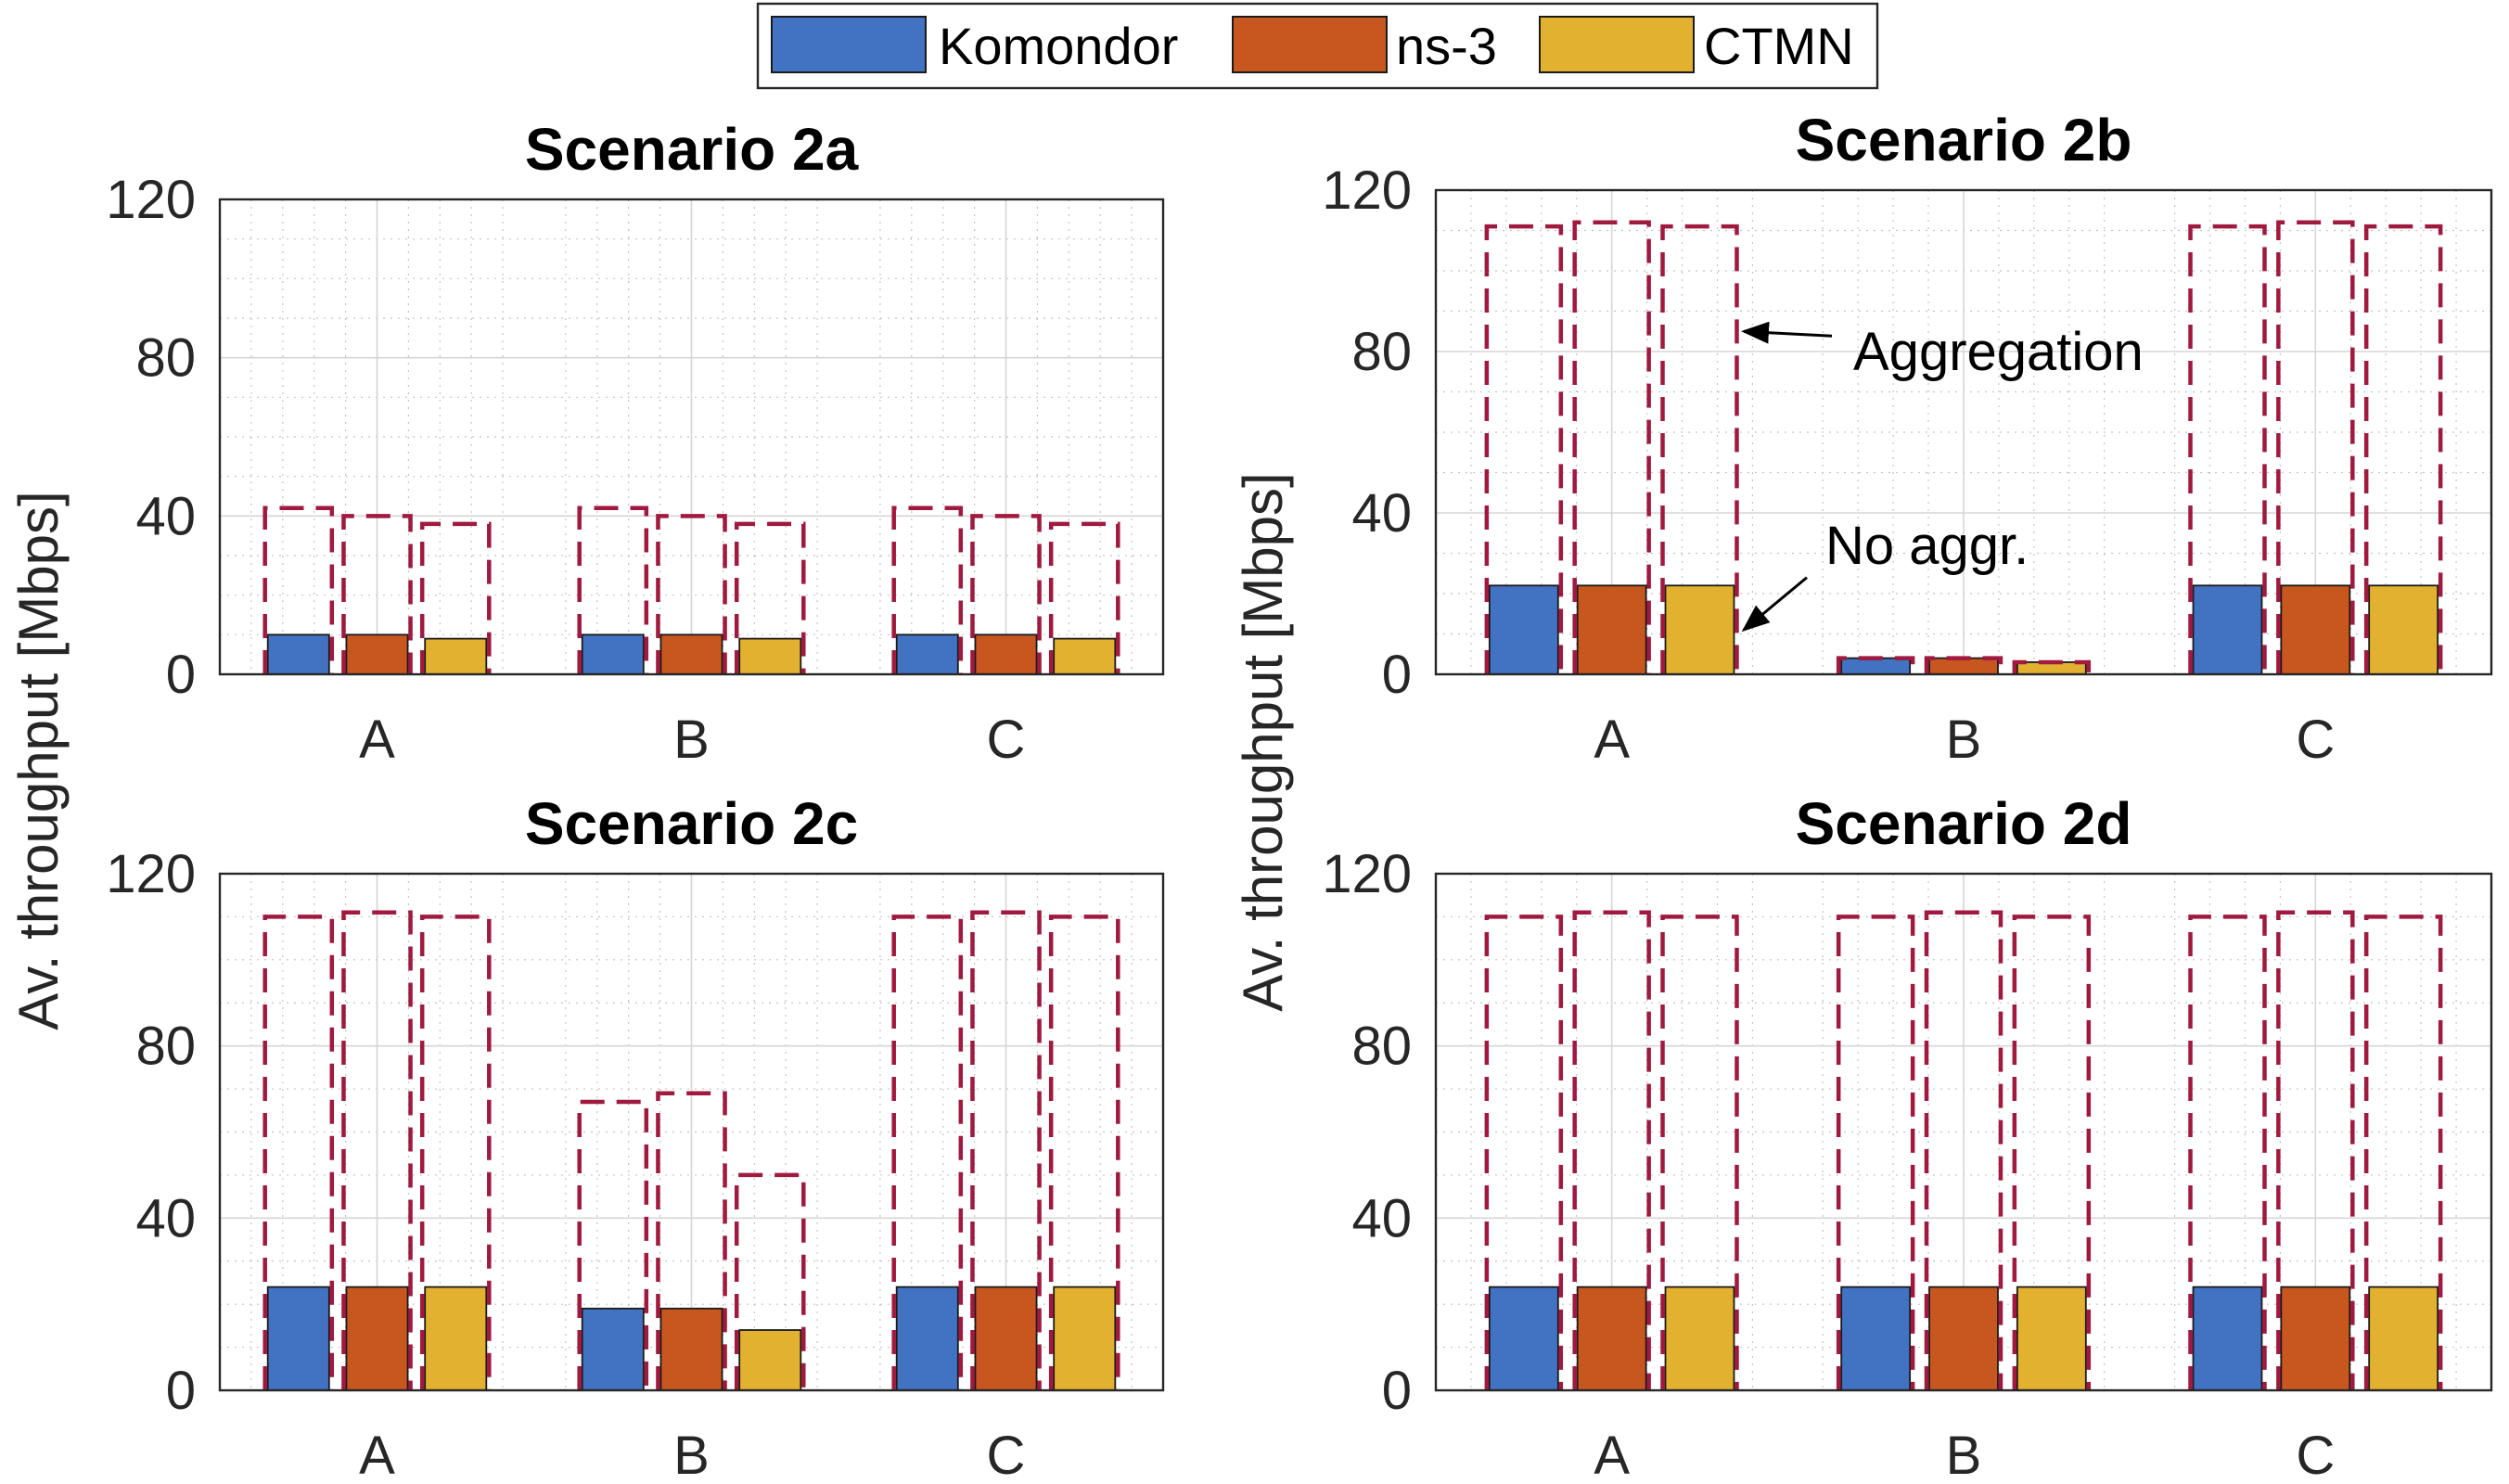 The width and height of the screenshot is (2509, 1484). I want to click on panel-title: Scenario 2d, so click(1964, 823).